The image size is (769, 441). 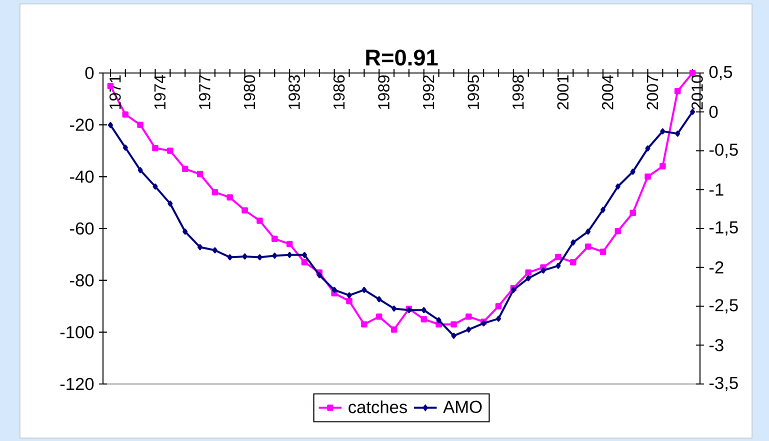 I want to click on x-tick-label: 1998, so click(x=518, y=92).